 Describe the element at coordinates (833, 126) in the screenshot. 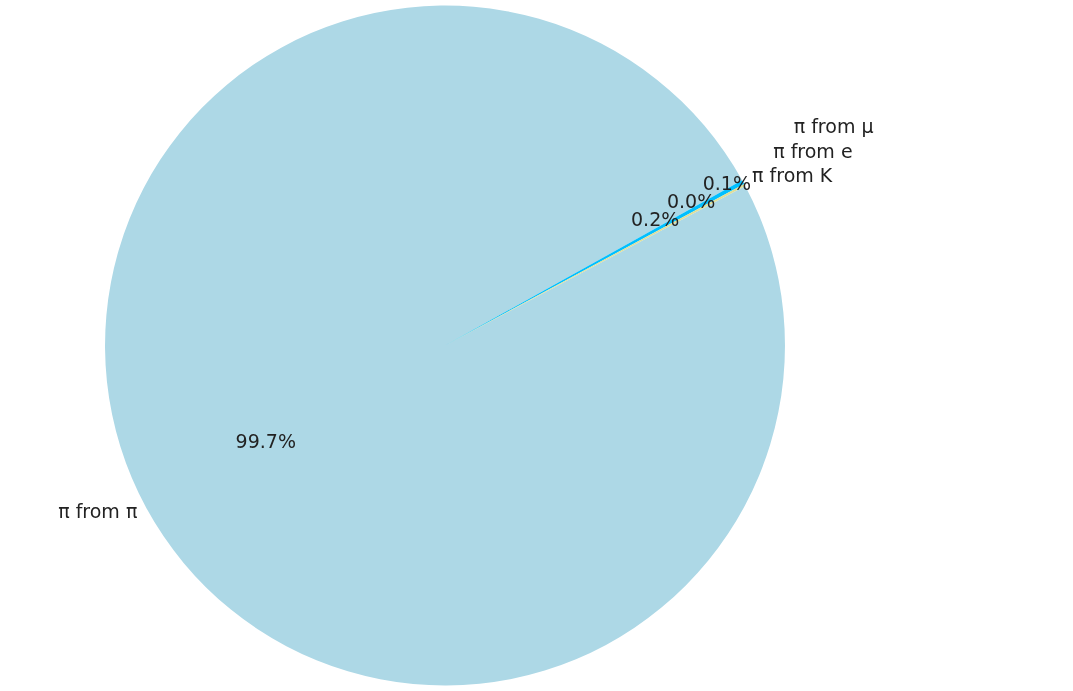

I see `slice-label: π from μ` at that location.